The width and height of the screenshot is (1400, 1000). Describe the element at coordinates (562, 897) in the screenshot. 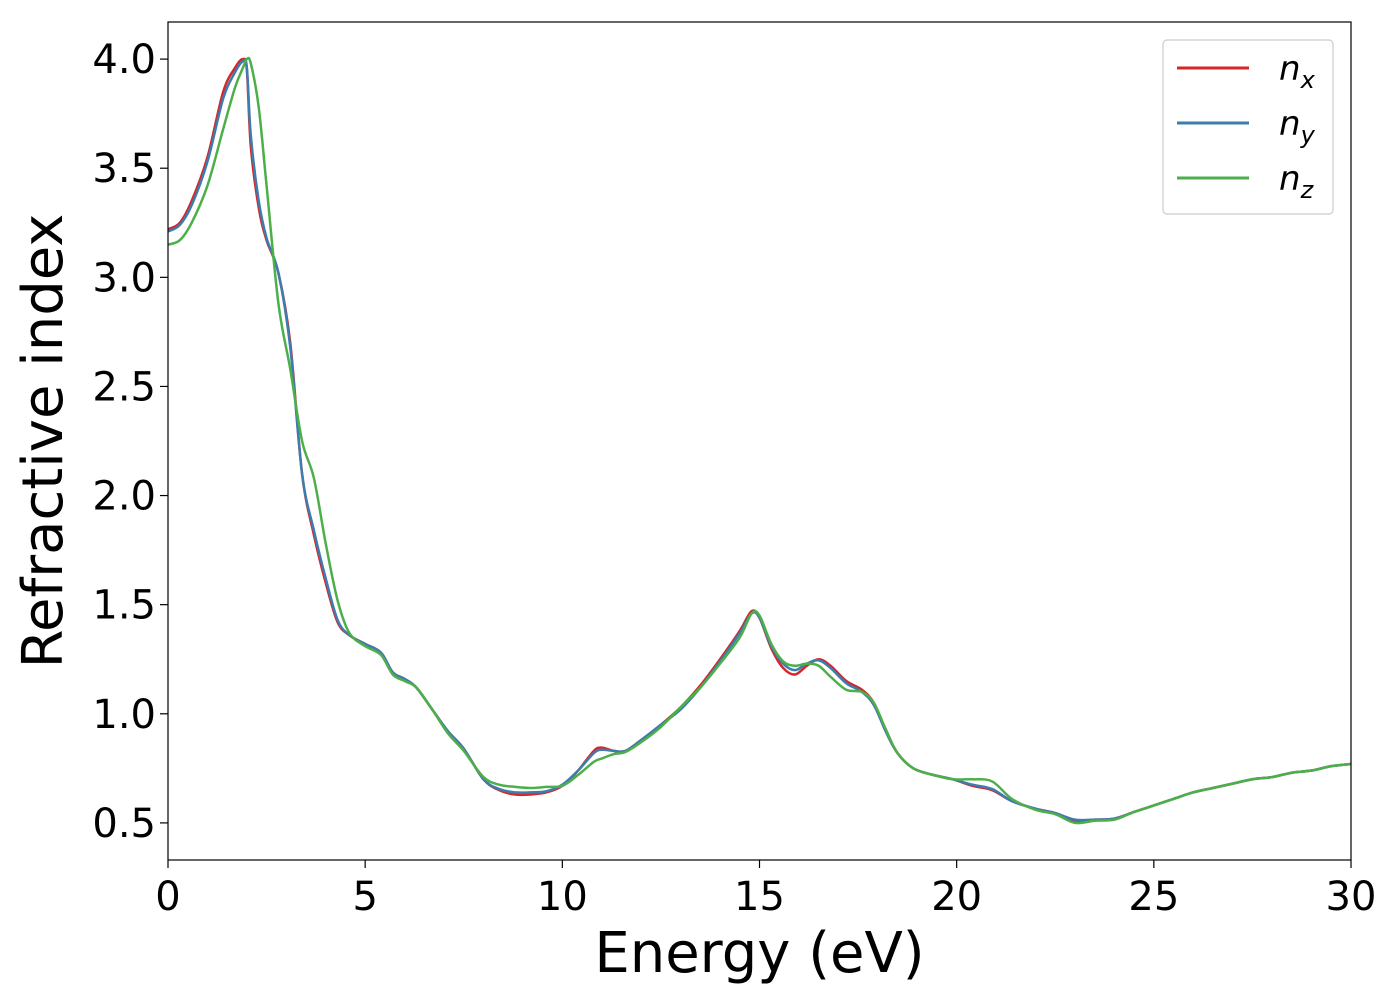

I see `x-tick-label: 10` at that location.